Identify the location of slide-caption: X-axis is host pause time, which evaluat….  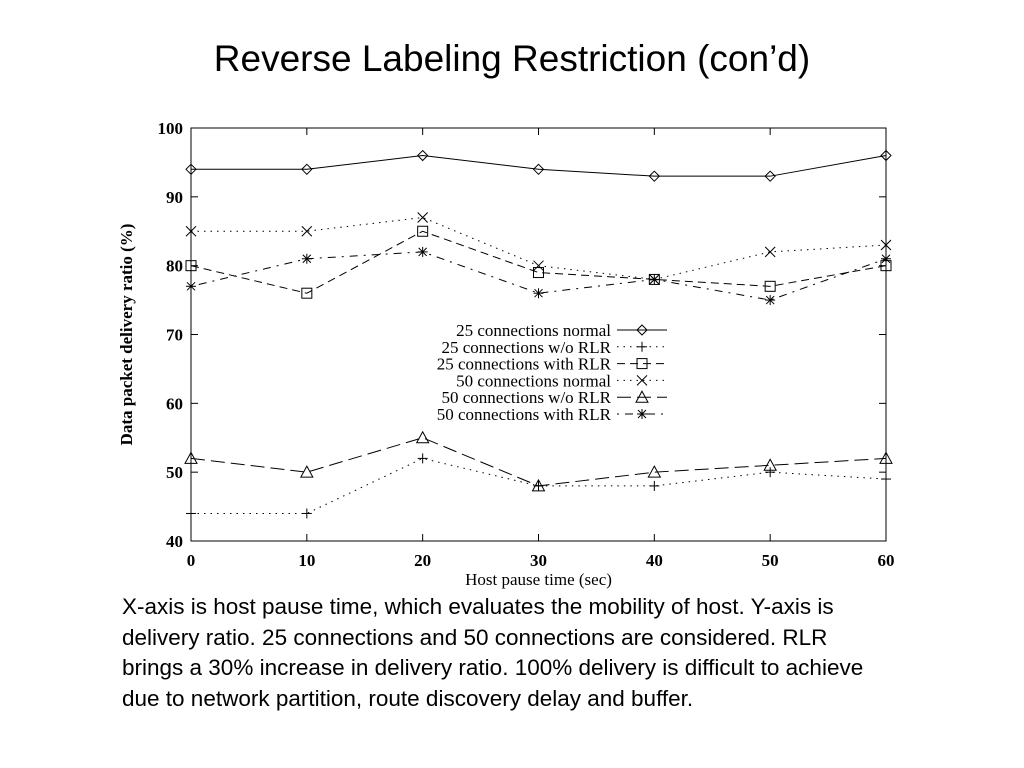
(493, 652).